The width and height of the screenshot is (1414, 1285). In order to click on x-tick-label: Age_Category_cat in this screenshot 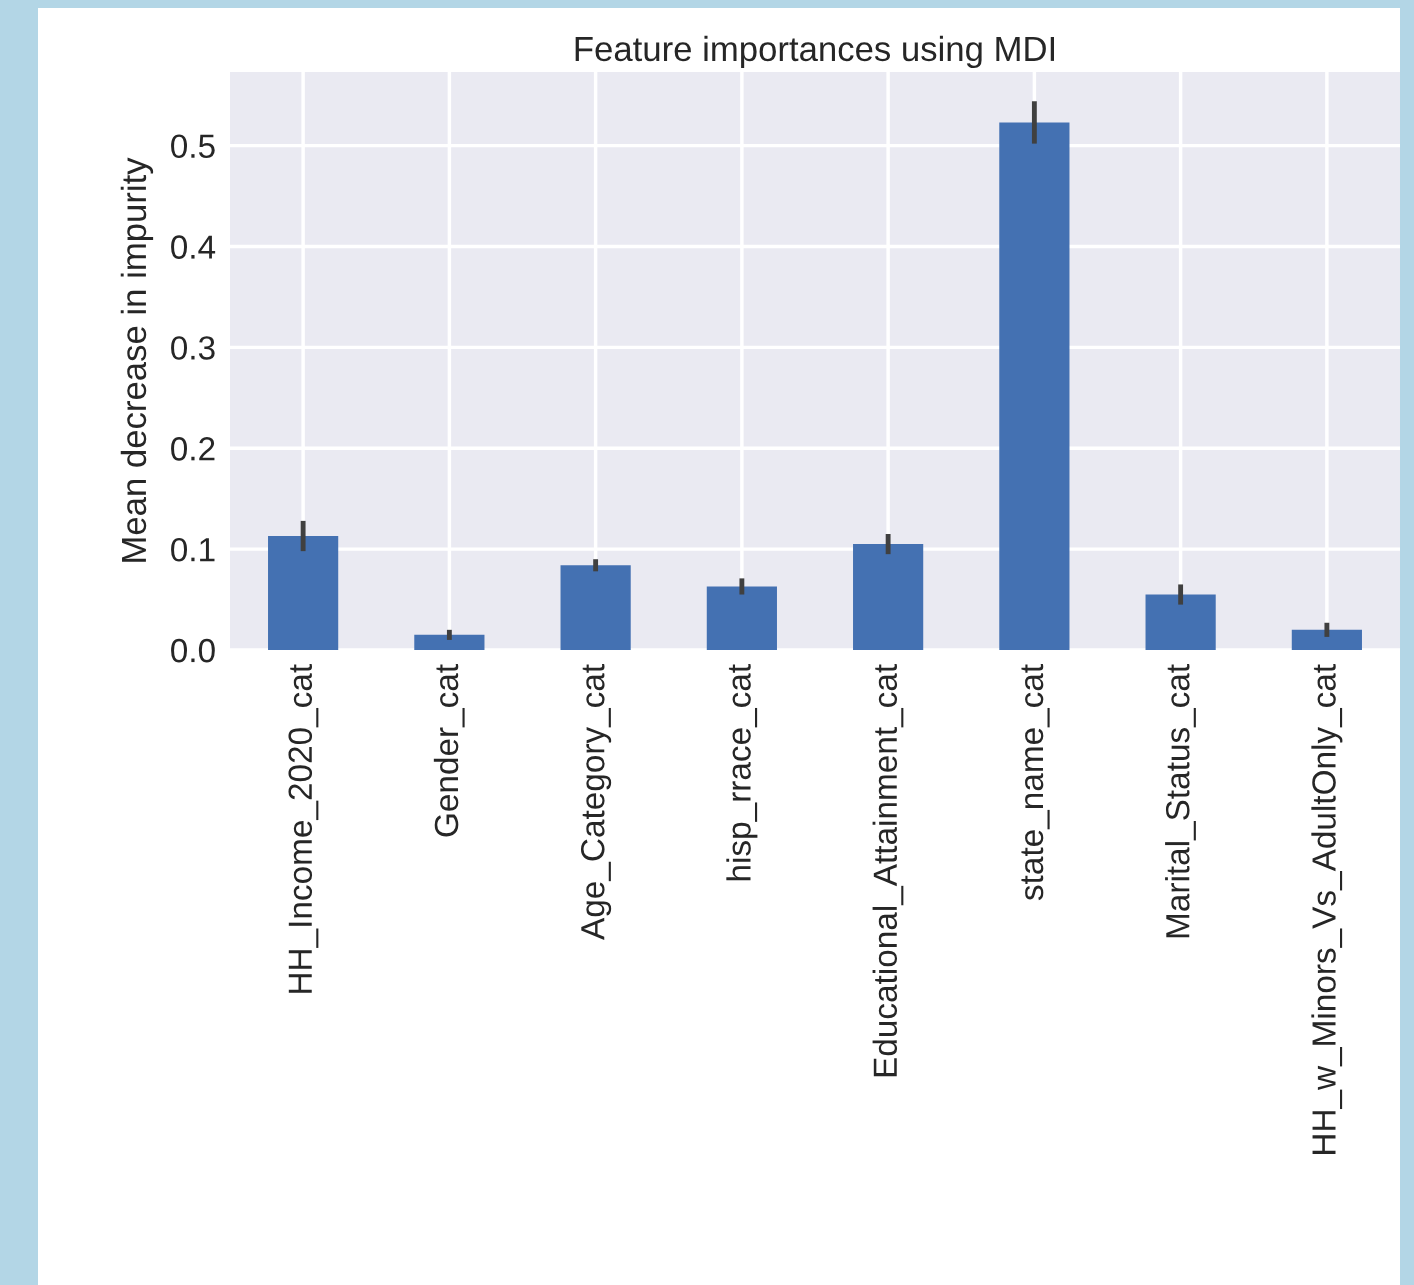, I will do `click(596, 802)`.